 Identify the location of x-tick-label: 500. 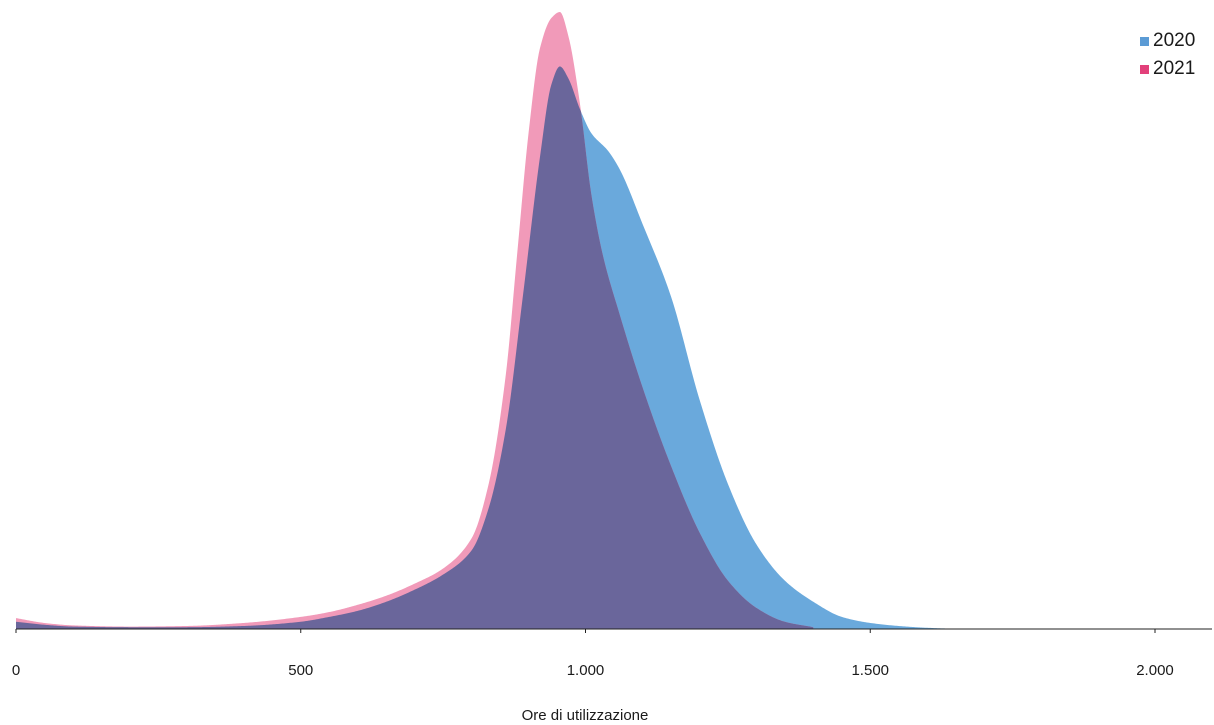
(300, 670).